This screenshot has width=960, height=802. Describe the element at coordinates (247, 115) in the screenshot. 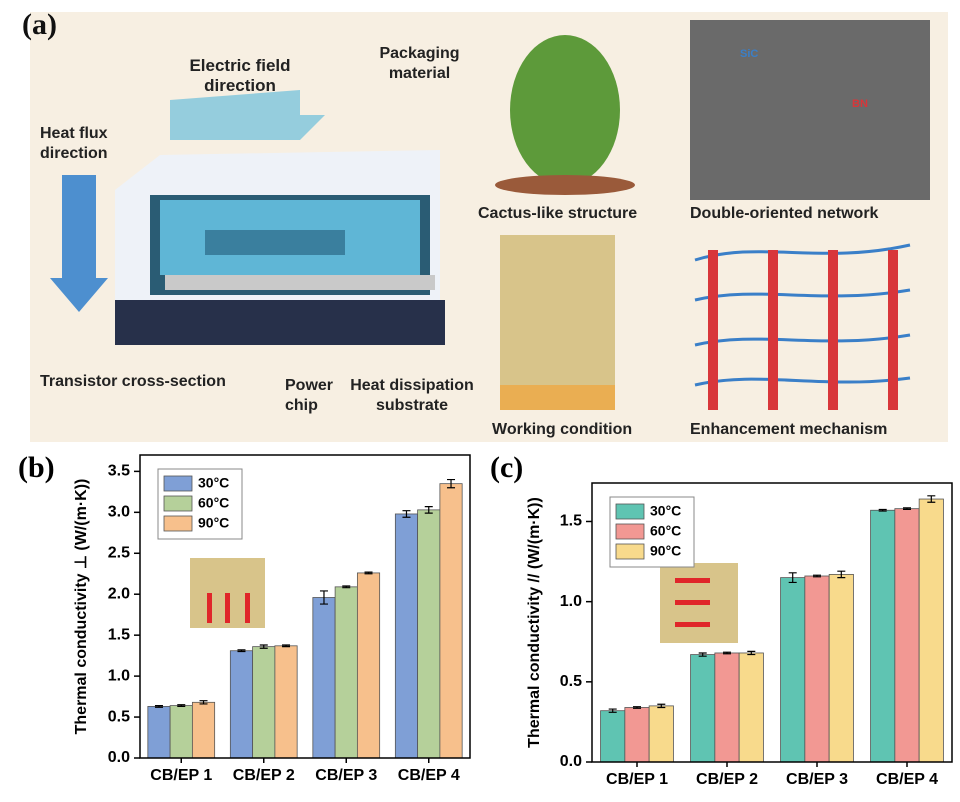

I see `field-arrow` at that location.